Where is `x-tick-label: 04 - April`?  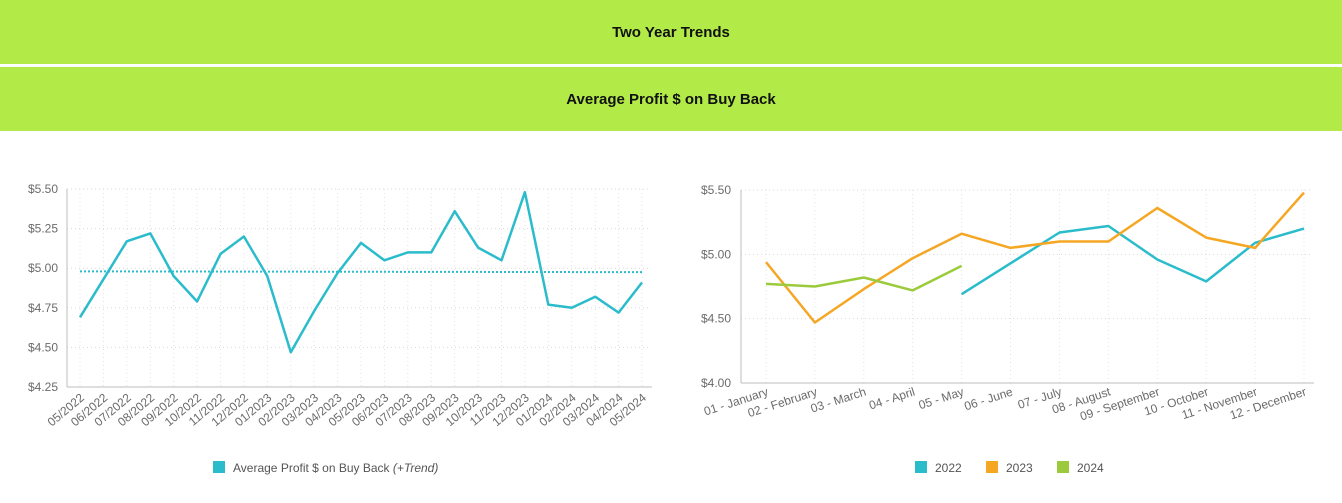
x-tick-label: 04 - April is located at coordinates (891, 399).